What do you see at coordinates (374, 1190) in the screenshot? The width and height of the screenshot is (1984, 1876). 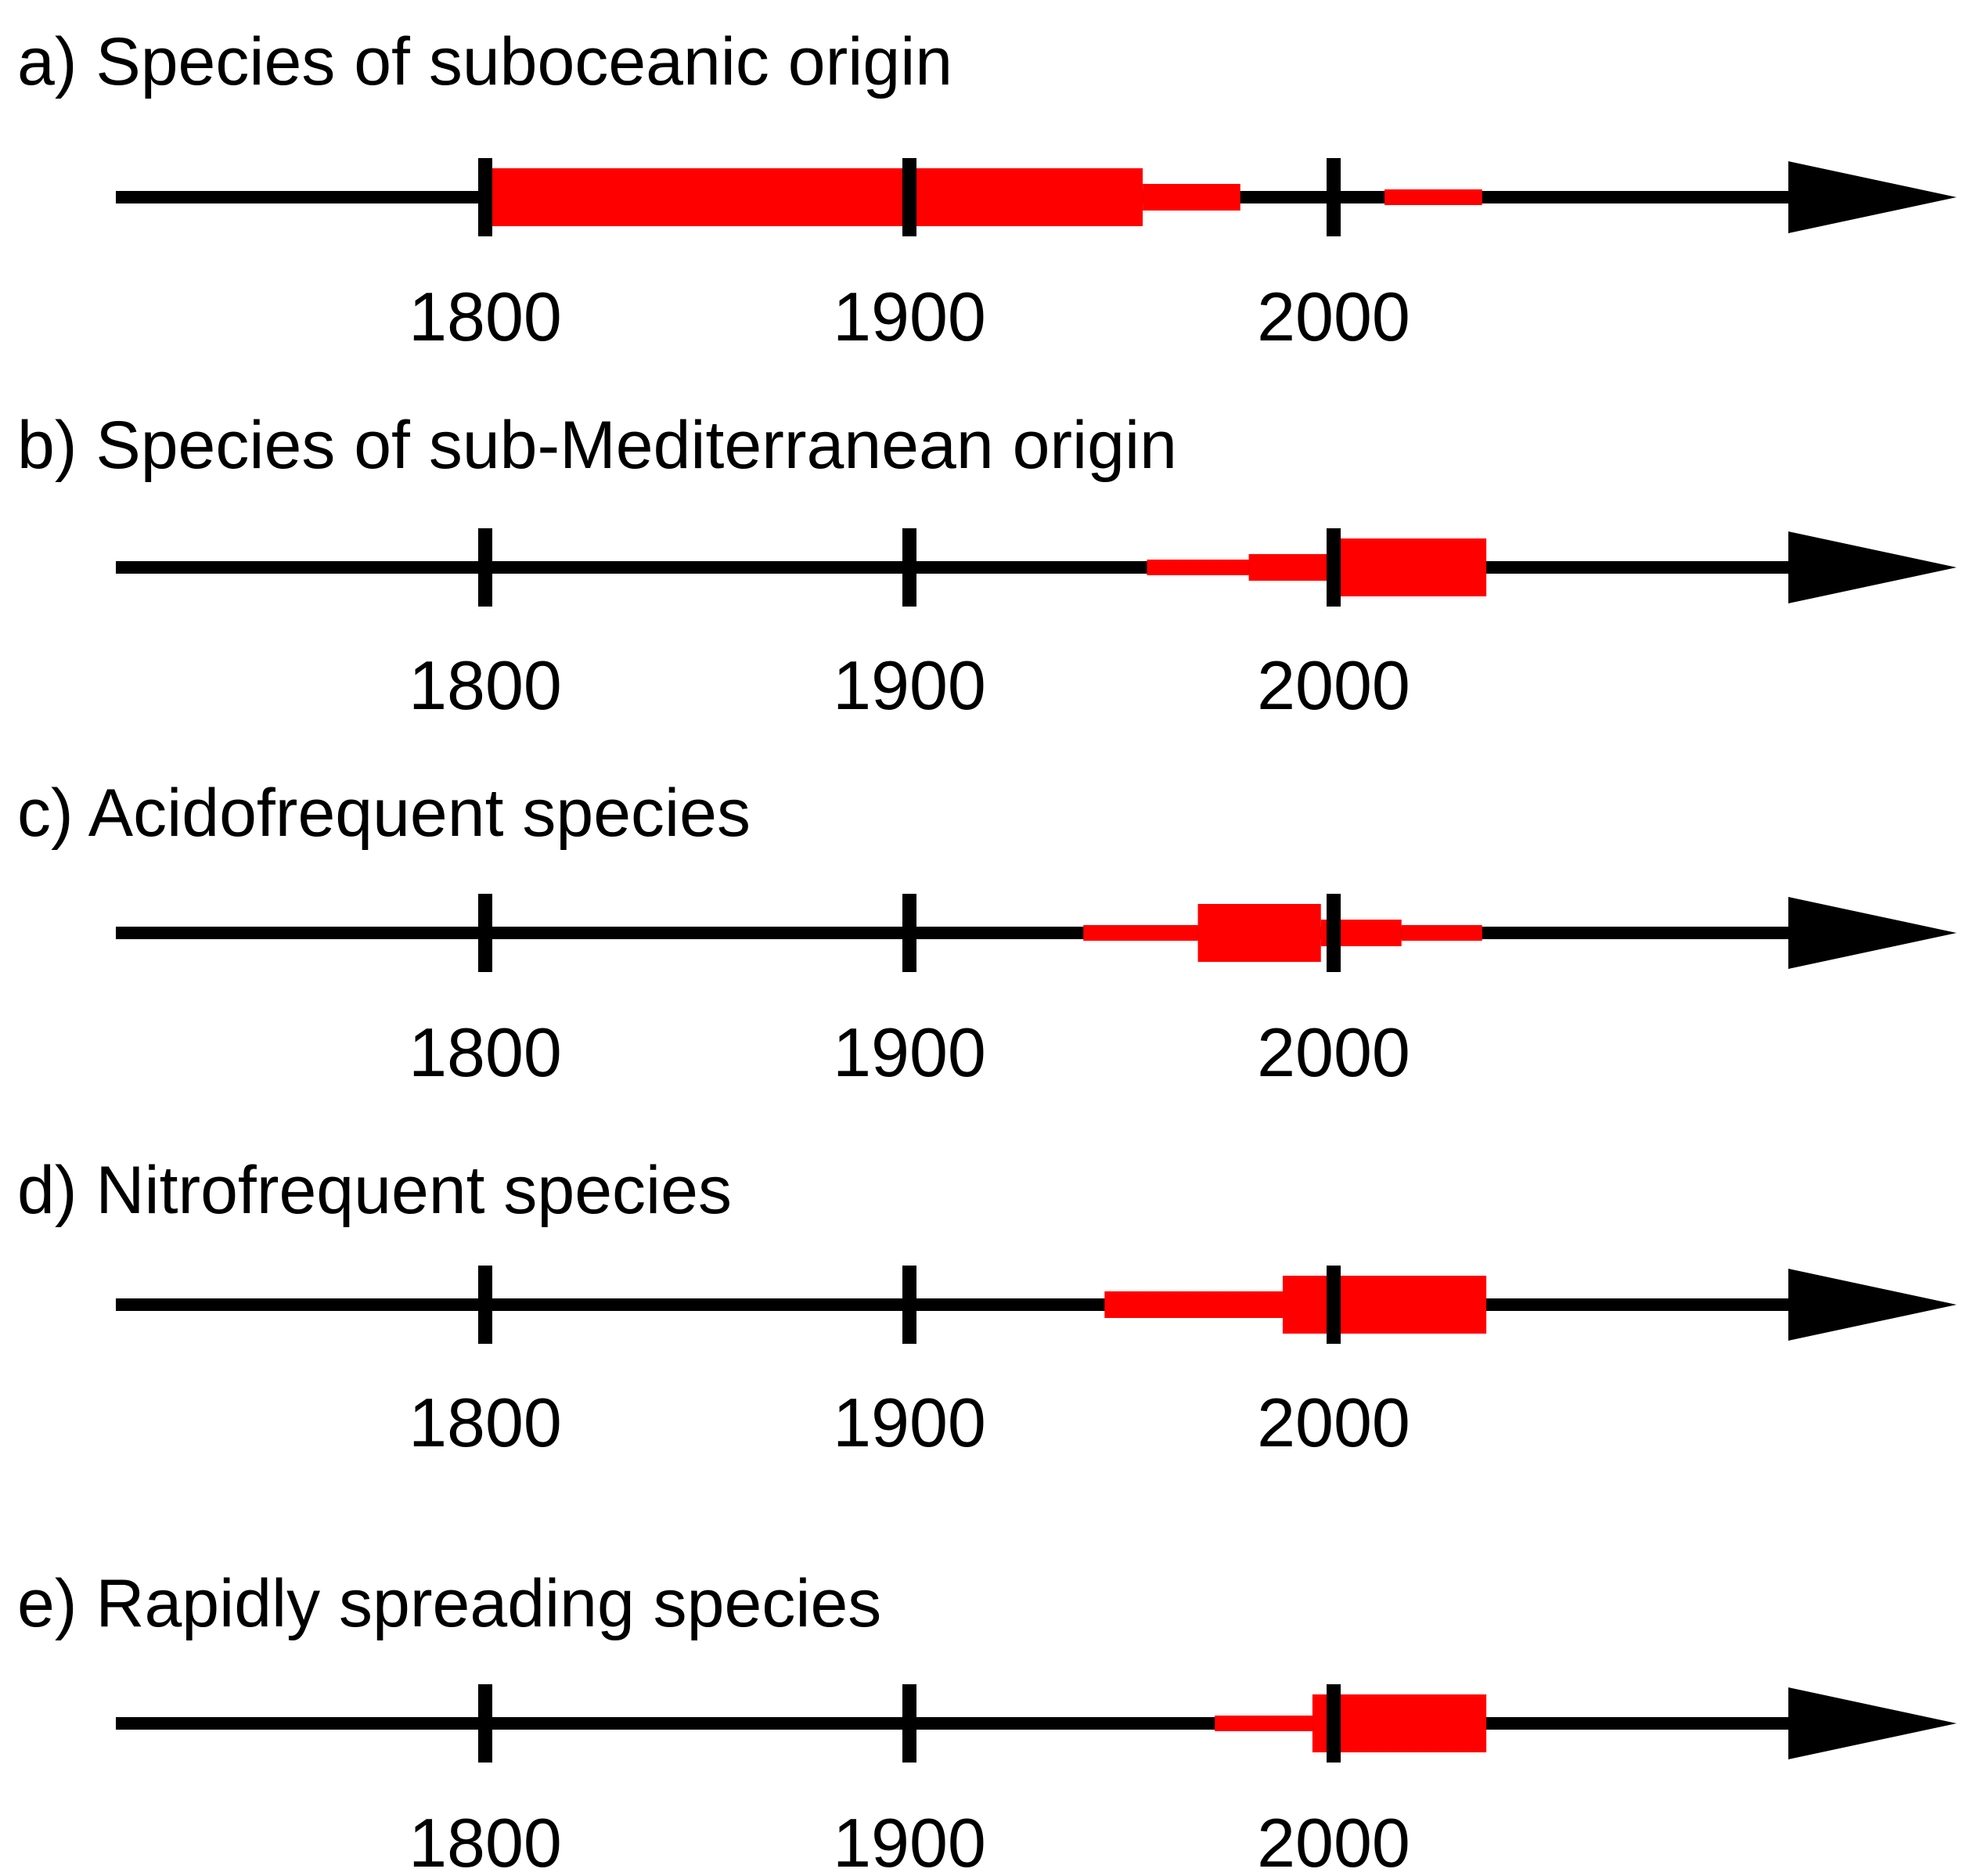 I see `panel-title: d) Nitrofrequent species` at bounding box center [374, 1190].